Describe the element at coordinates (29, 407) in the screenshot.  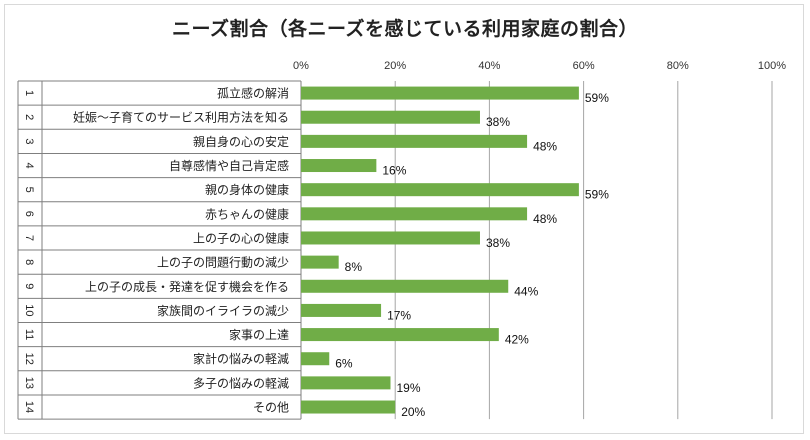
I see `category-index: 14` at that location.